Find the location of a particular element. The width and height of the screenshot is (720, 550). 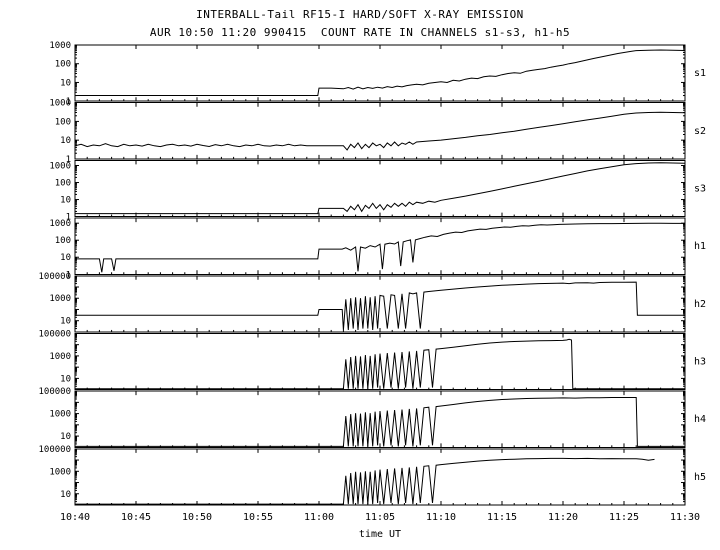

ytick-label-s3: 100 is located at coordinates (63, 184).